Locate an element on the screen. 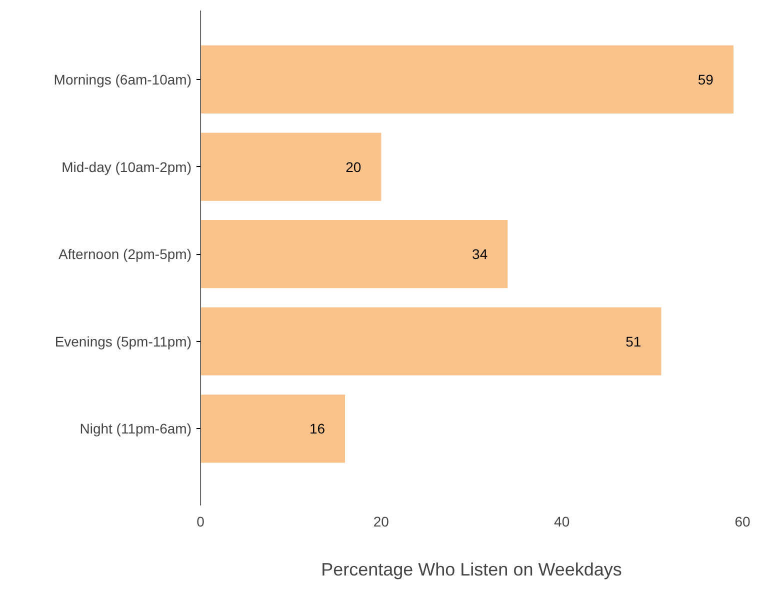  data-label: 16 is located at coordinates (317, 428).